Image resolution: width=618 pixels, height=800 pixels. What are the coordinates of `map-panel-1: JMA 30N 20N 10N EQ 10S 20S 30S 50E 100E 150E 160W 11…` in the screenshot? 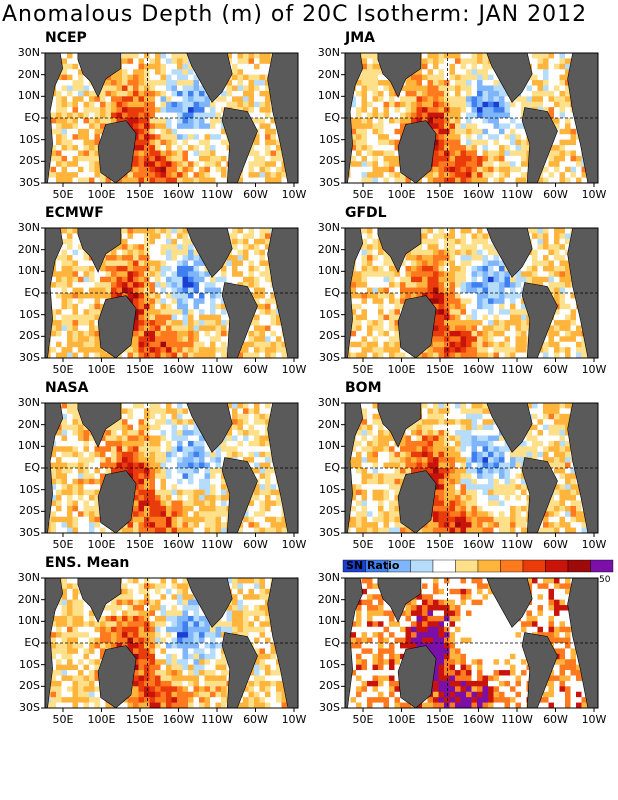 It's located at (453, 125).